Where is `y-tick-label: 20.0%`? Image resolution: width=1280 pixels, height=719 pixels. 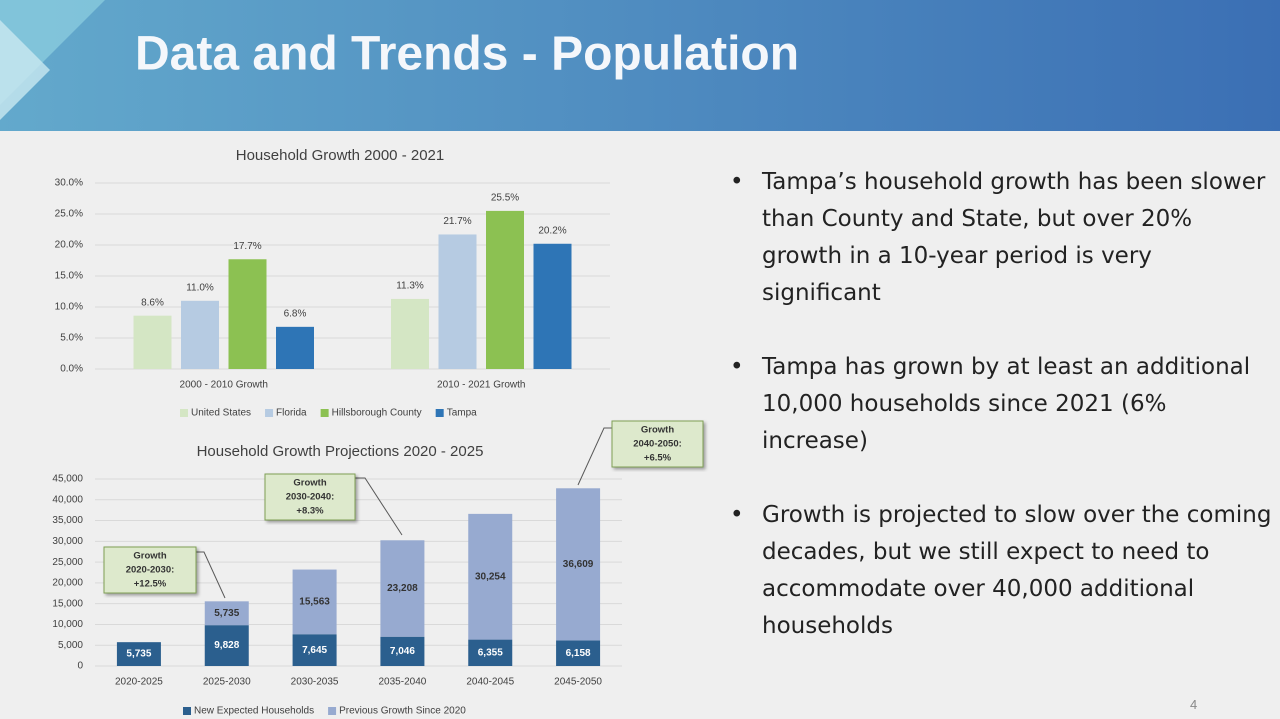
y-tick-label: 20.0% is located at coordinates (69, 245).